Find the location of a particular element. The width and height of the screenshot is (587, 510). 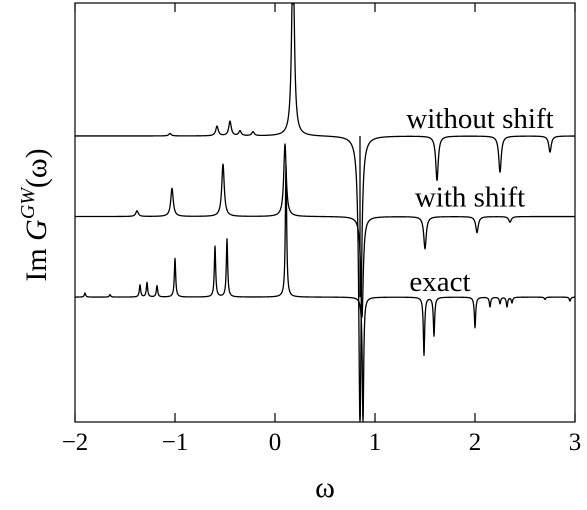

x-tick-label: 0 is located at coordinates (275, 442).